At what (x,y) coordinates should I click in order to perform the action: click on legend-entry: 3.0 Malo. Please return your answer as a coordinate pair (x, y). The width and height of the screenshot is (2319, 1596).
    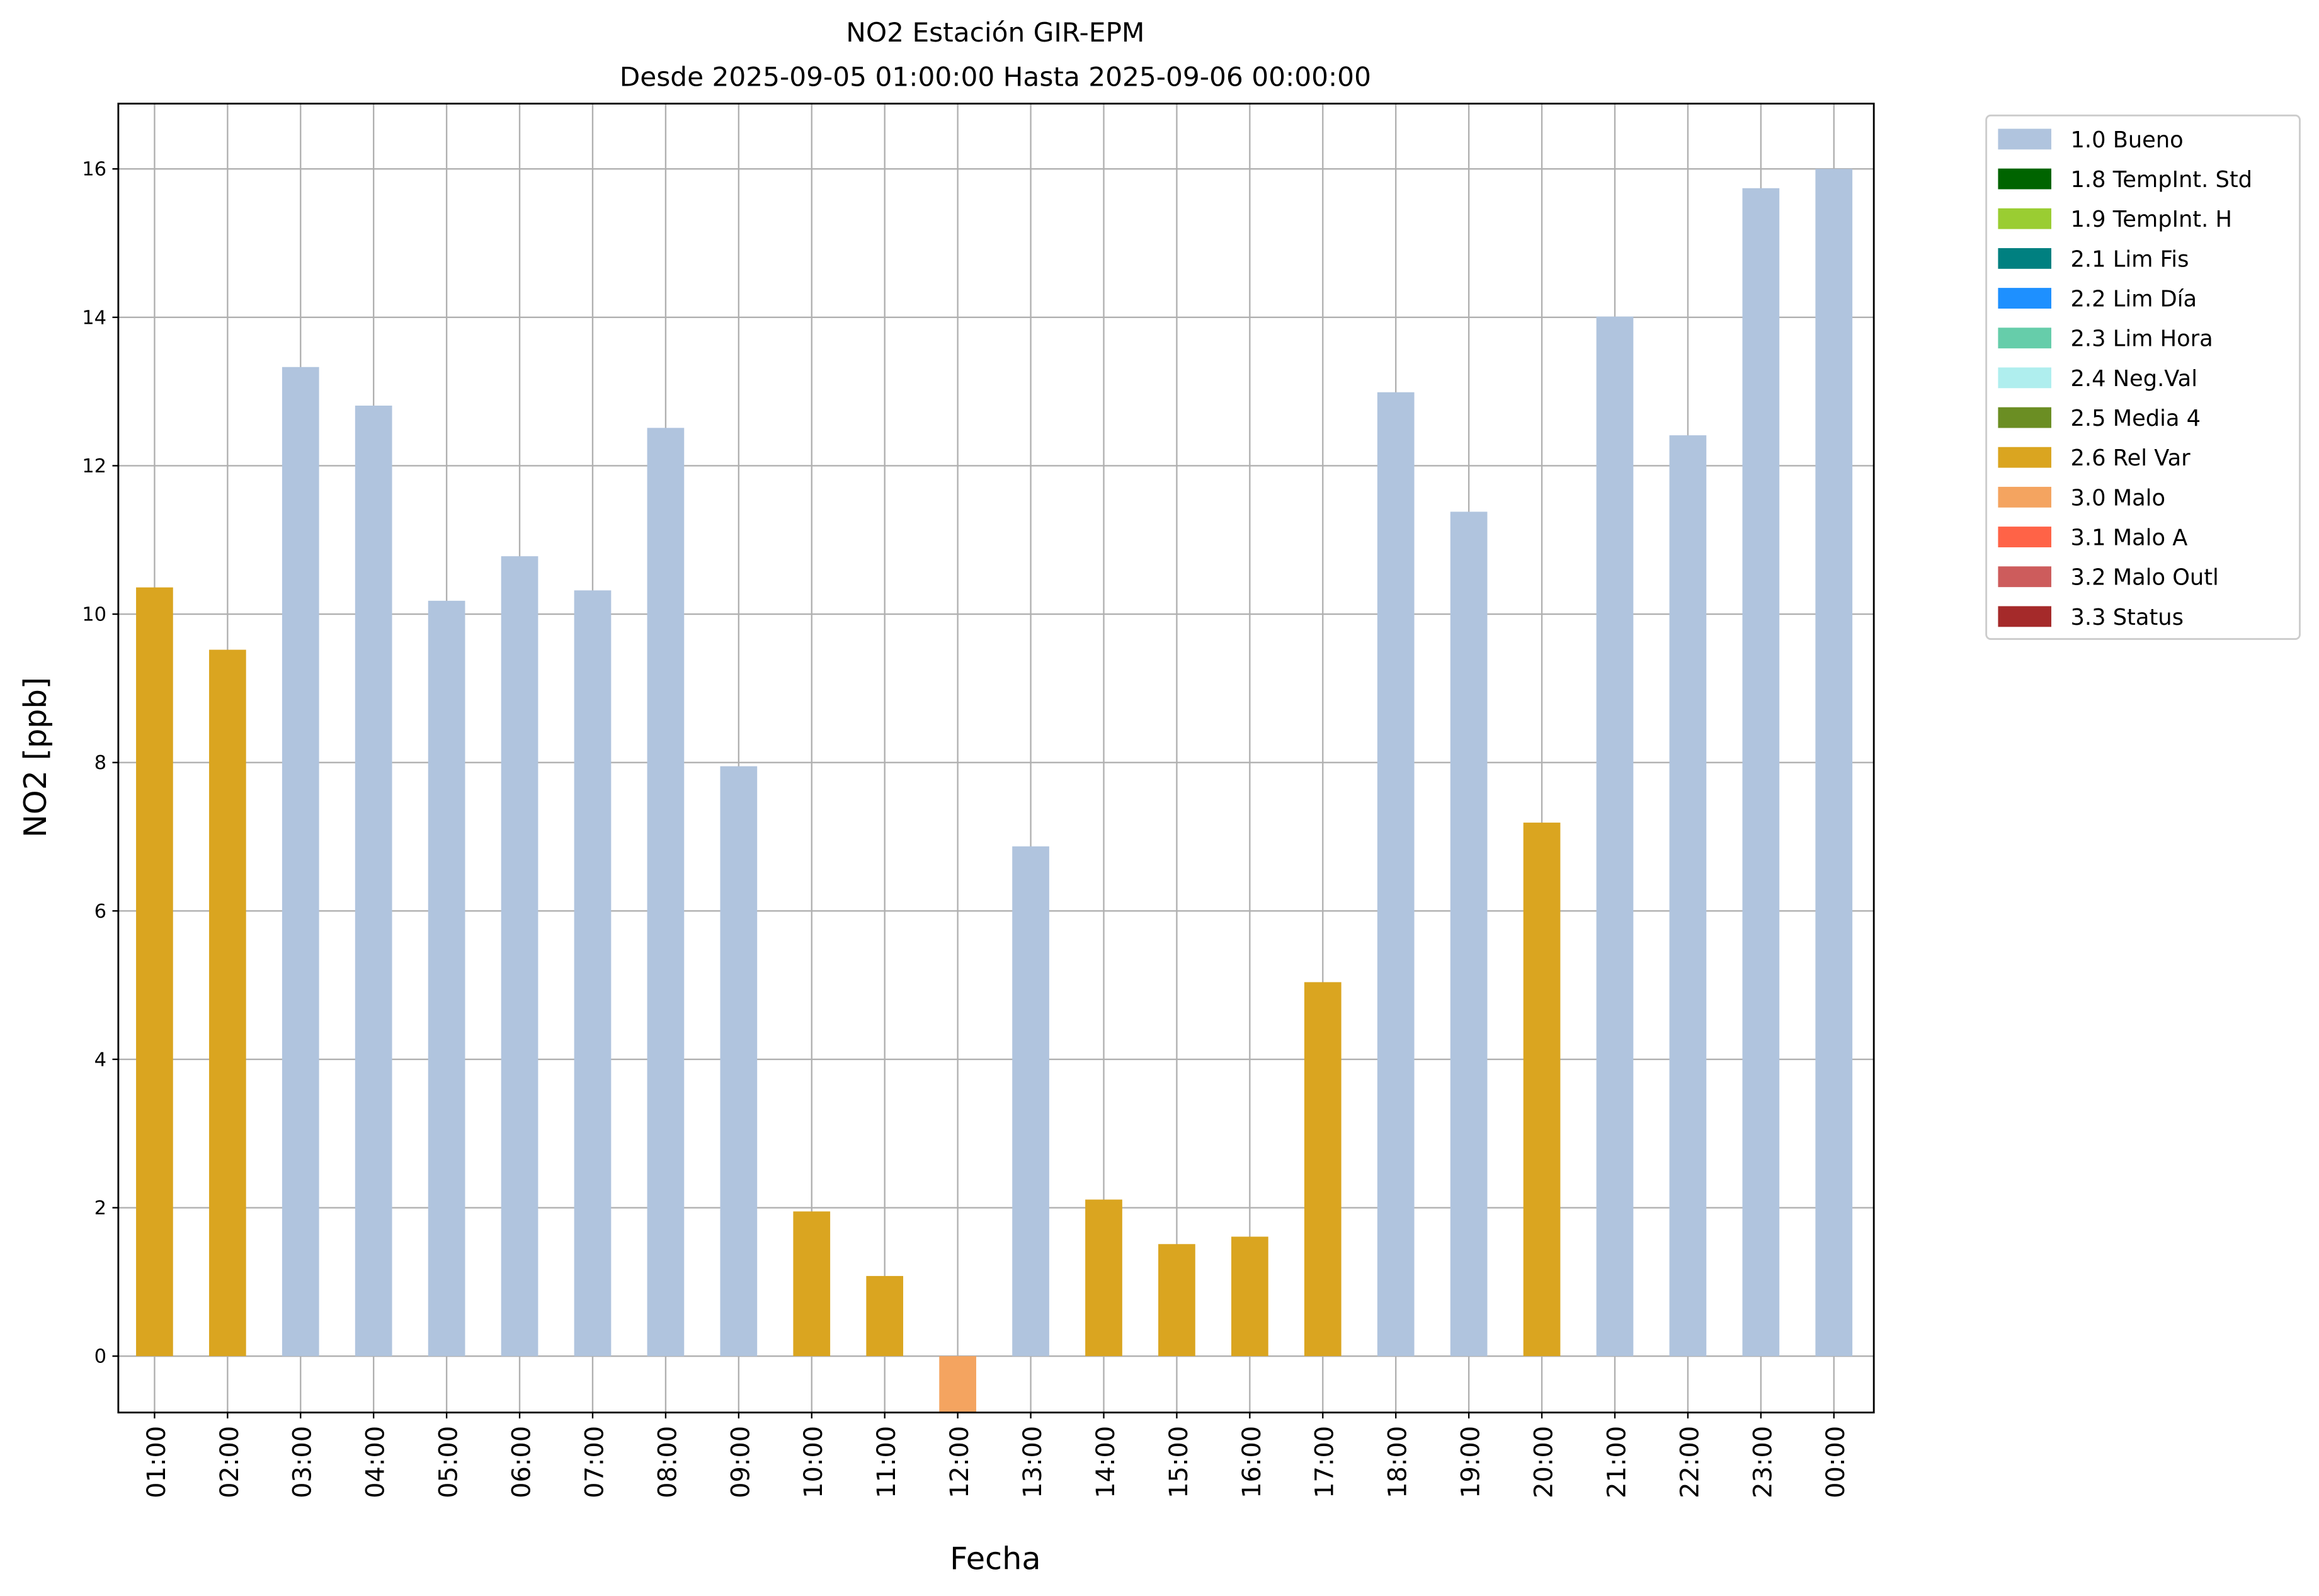
    Looking at the image, I should click on (2118, 498).